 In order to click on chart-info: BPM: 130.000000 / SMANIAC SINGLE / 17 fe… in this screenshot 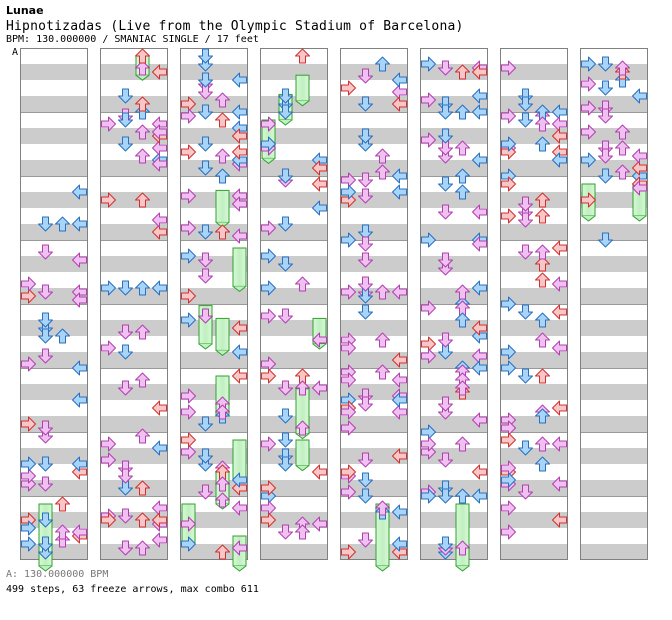, I will do `click(132, 39)`.